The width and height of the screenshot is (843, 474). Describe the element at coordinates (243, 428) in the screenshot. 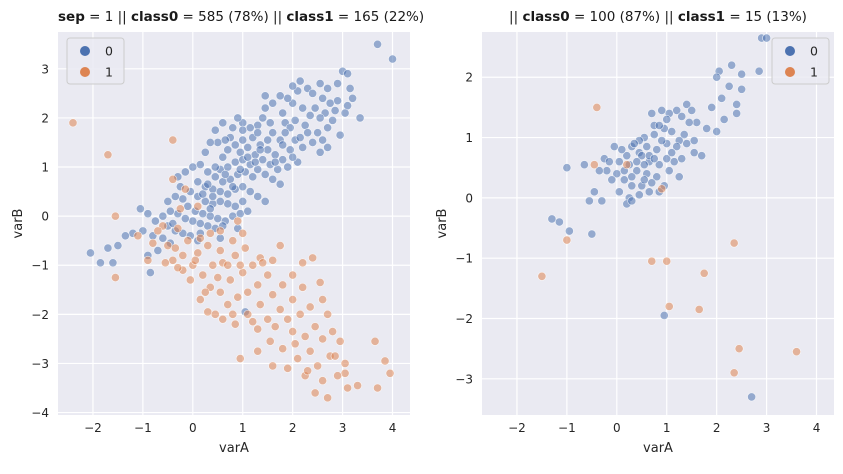

I see `left-x-tick-label: 1` at that location.